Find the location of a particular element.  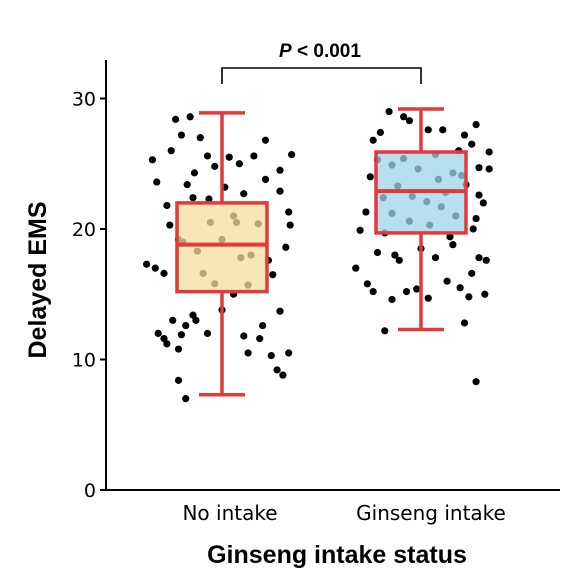

y-tick-label: 20 is located at coordinates (84, 230).